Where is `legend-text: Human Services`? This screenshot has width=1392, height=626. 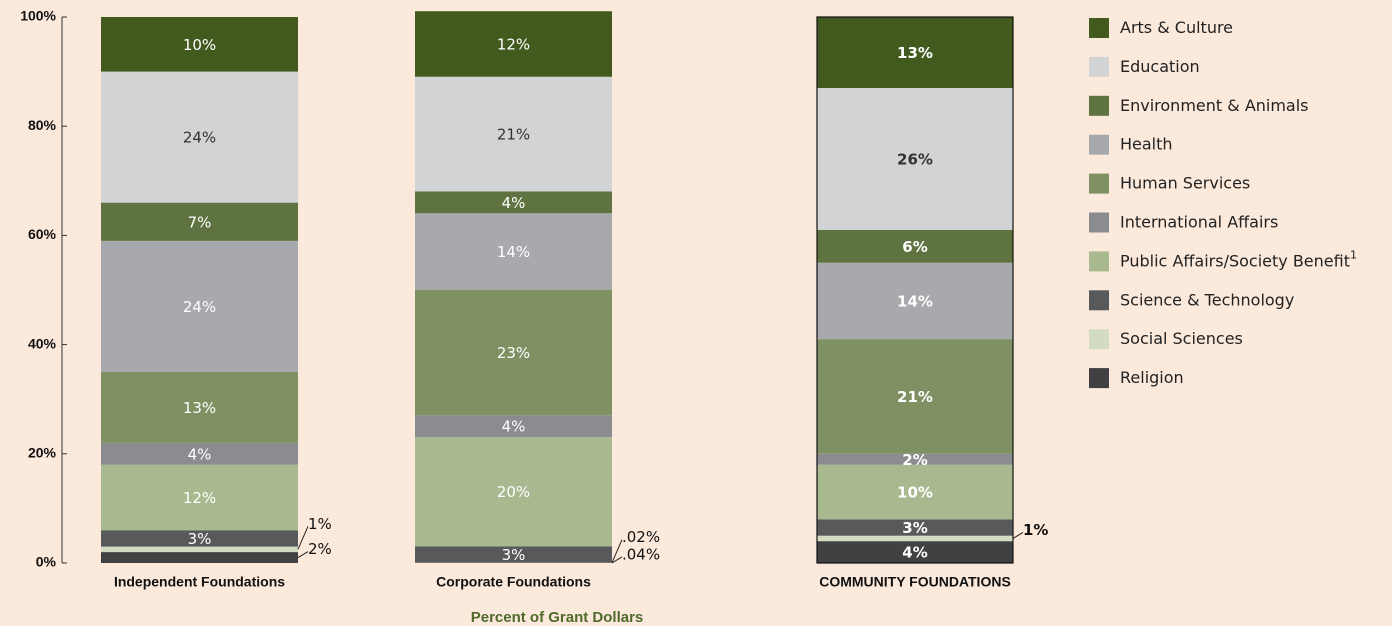 legend-text: Human Services is located at coordinates (1185, 182).